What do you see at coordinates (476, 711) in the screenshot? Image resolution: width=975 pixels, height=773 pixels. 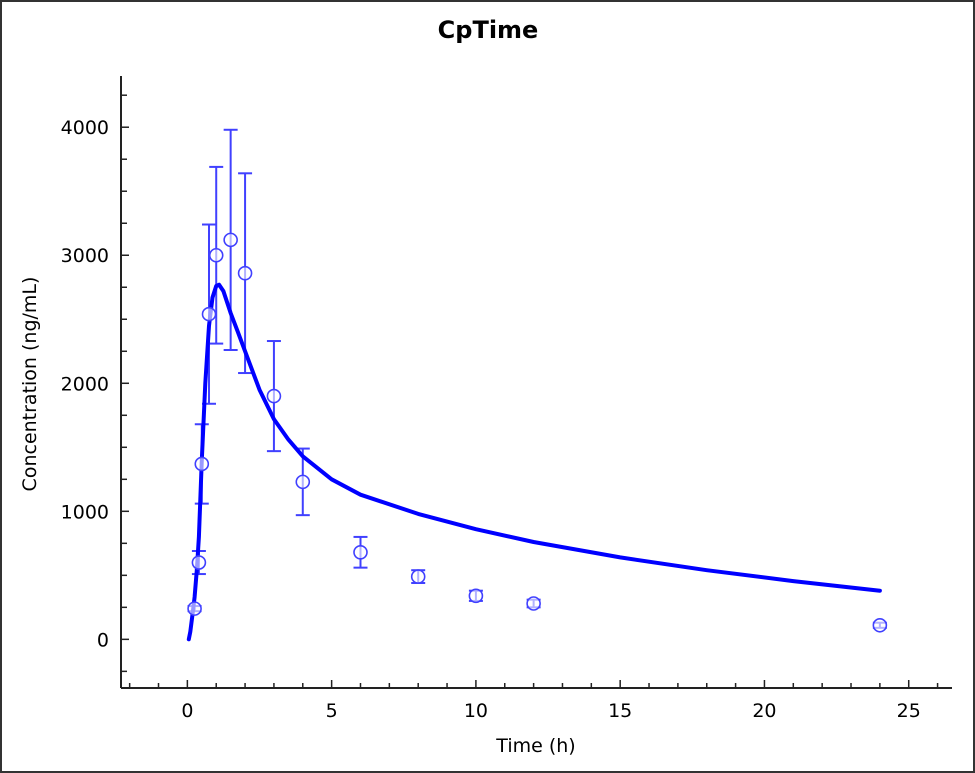 I see `x-tick-label: 10` at bounding box center [476, 711].